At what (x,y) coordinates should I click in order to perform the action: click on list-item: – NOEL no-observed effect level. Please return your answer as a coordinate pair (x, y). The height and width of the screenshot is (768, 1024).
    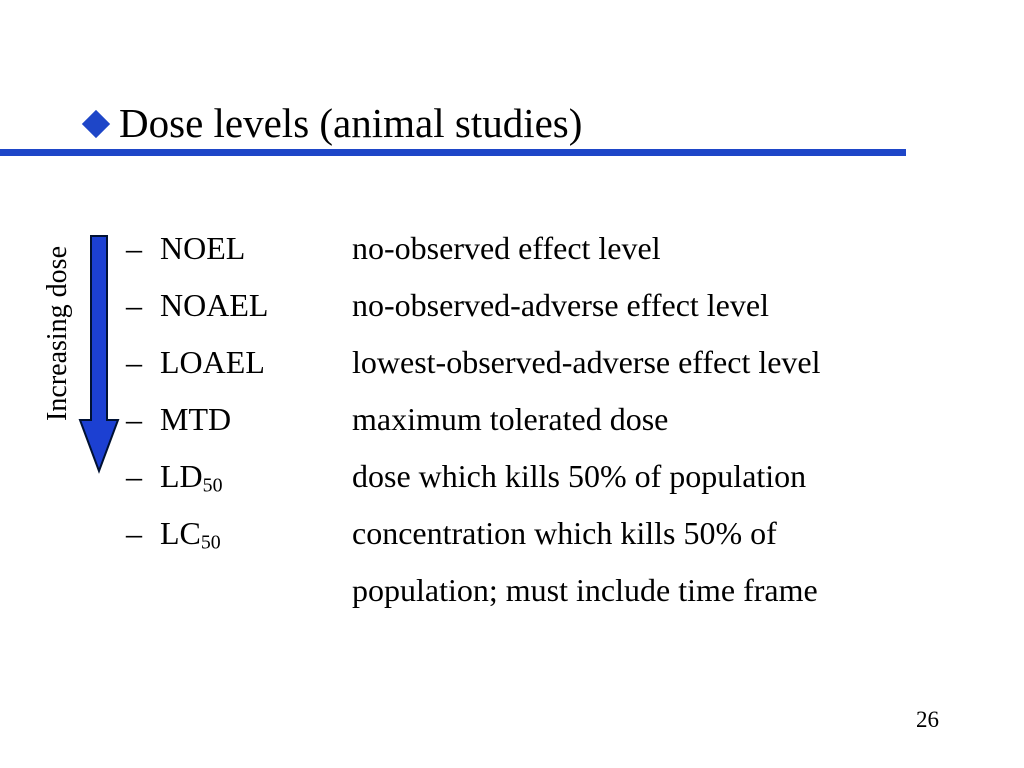
    Looking at the image, I should click on (541, 248).